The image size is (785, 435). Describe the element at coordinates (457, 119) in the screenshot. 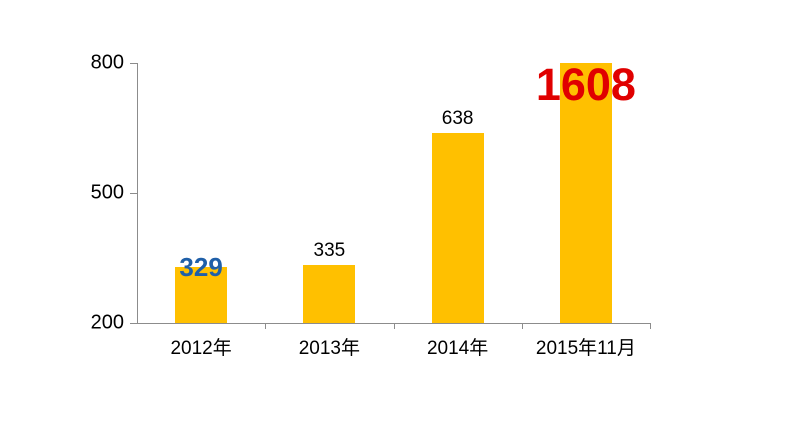

I see `value-label: 638` at that location.